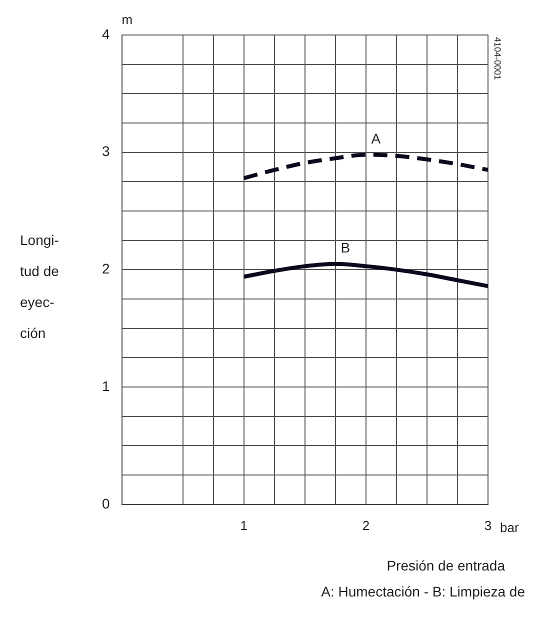 This screenshot has height=628, width=534. Describe the element at coordinates (106, 34) in the screenshot. I see `y-tick-label: 4` at that location.